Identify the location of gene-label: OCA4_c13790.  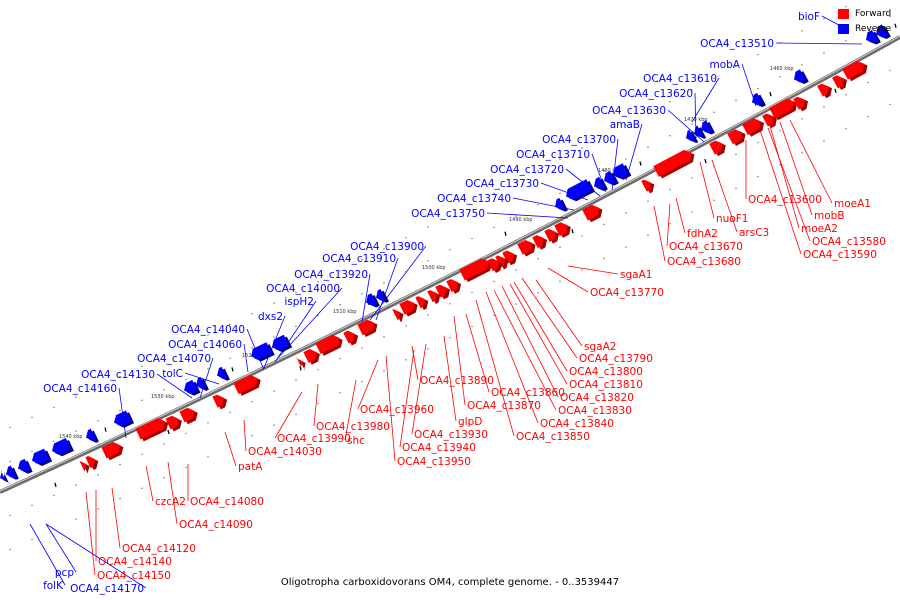
(616, 359).